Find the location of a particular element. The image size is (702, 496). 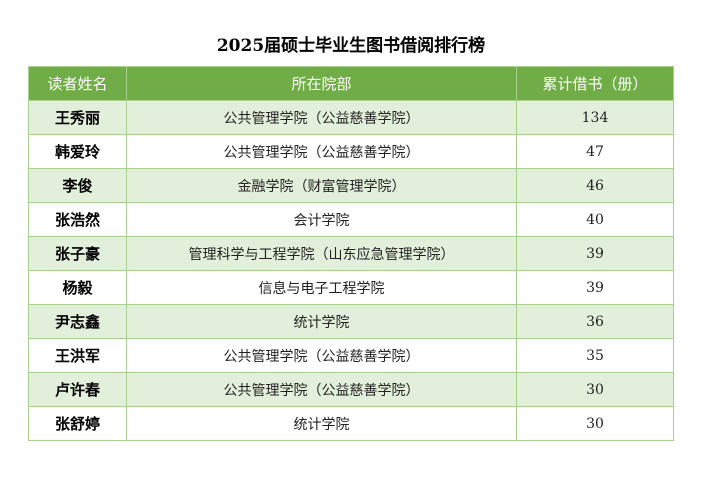

table-row: 张子豪 管理科学与工程学院（山东应急管理学院） 39 is located at coordinates (351, 253).